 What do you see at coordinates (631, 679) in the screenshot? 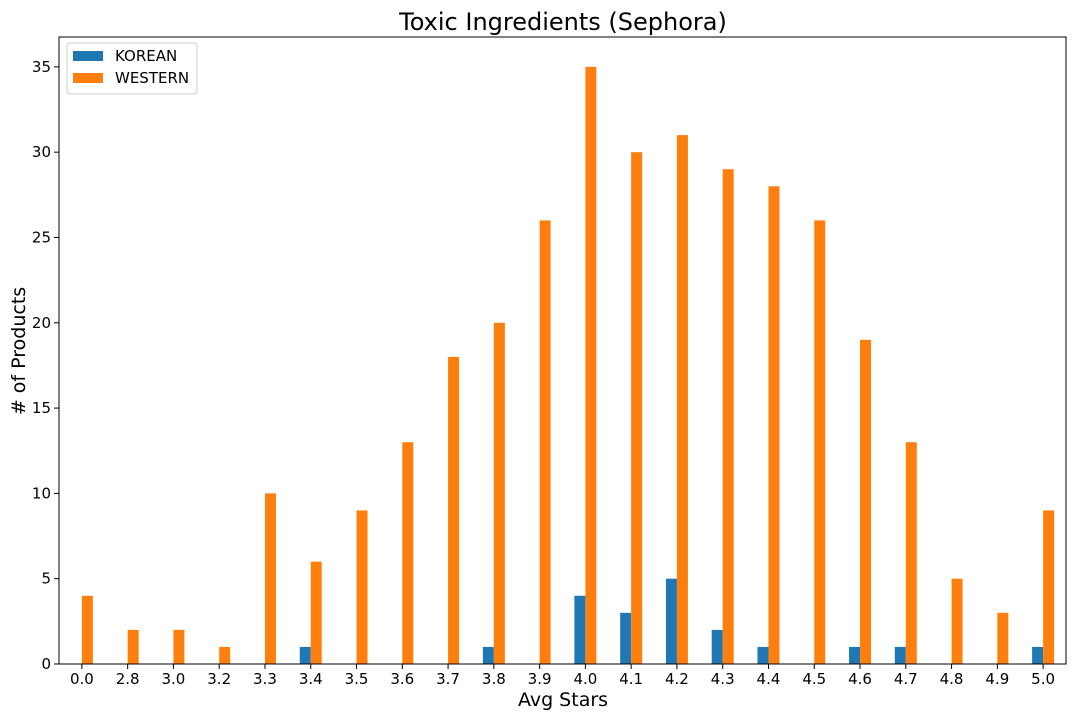
I see `x-tick-label-4.1: 4.1` at bounding box center [631, 679].